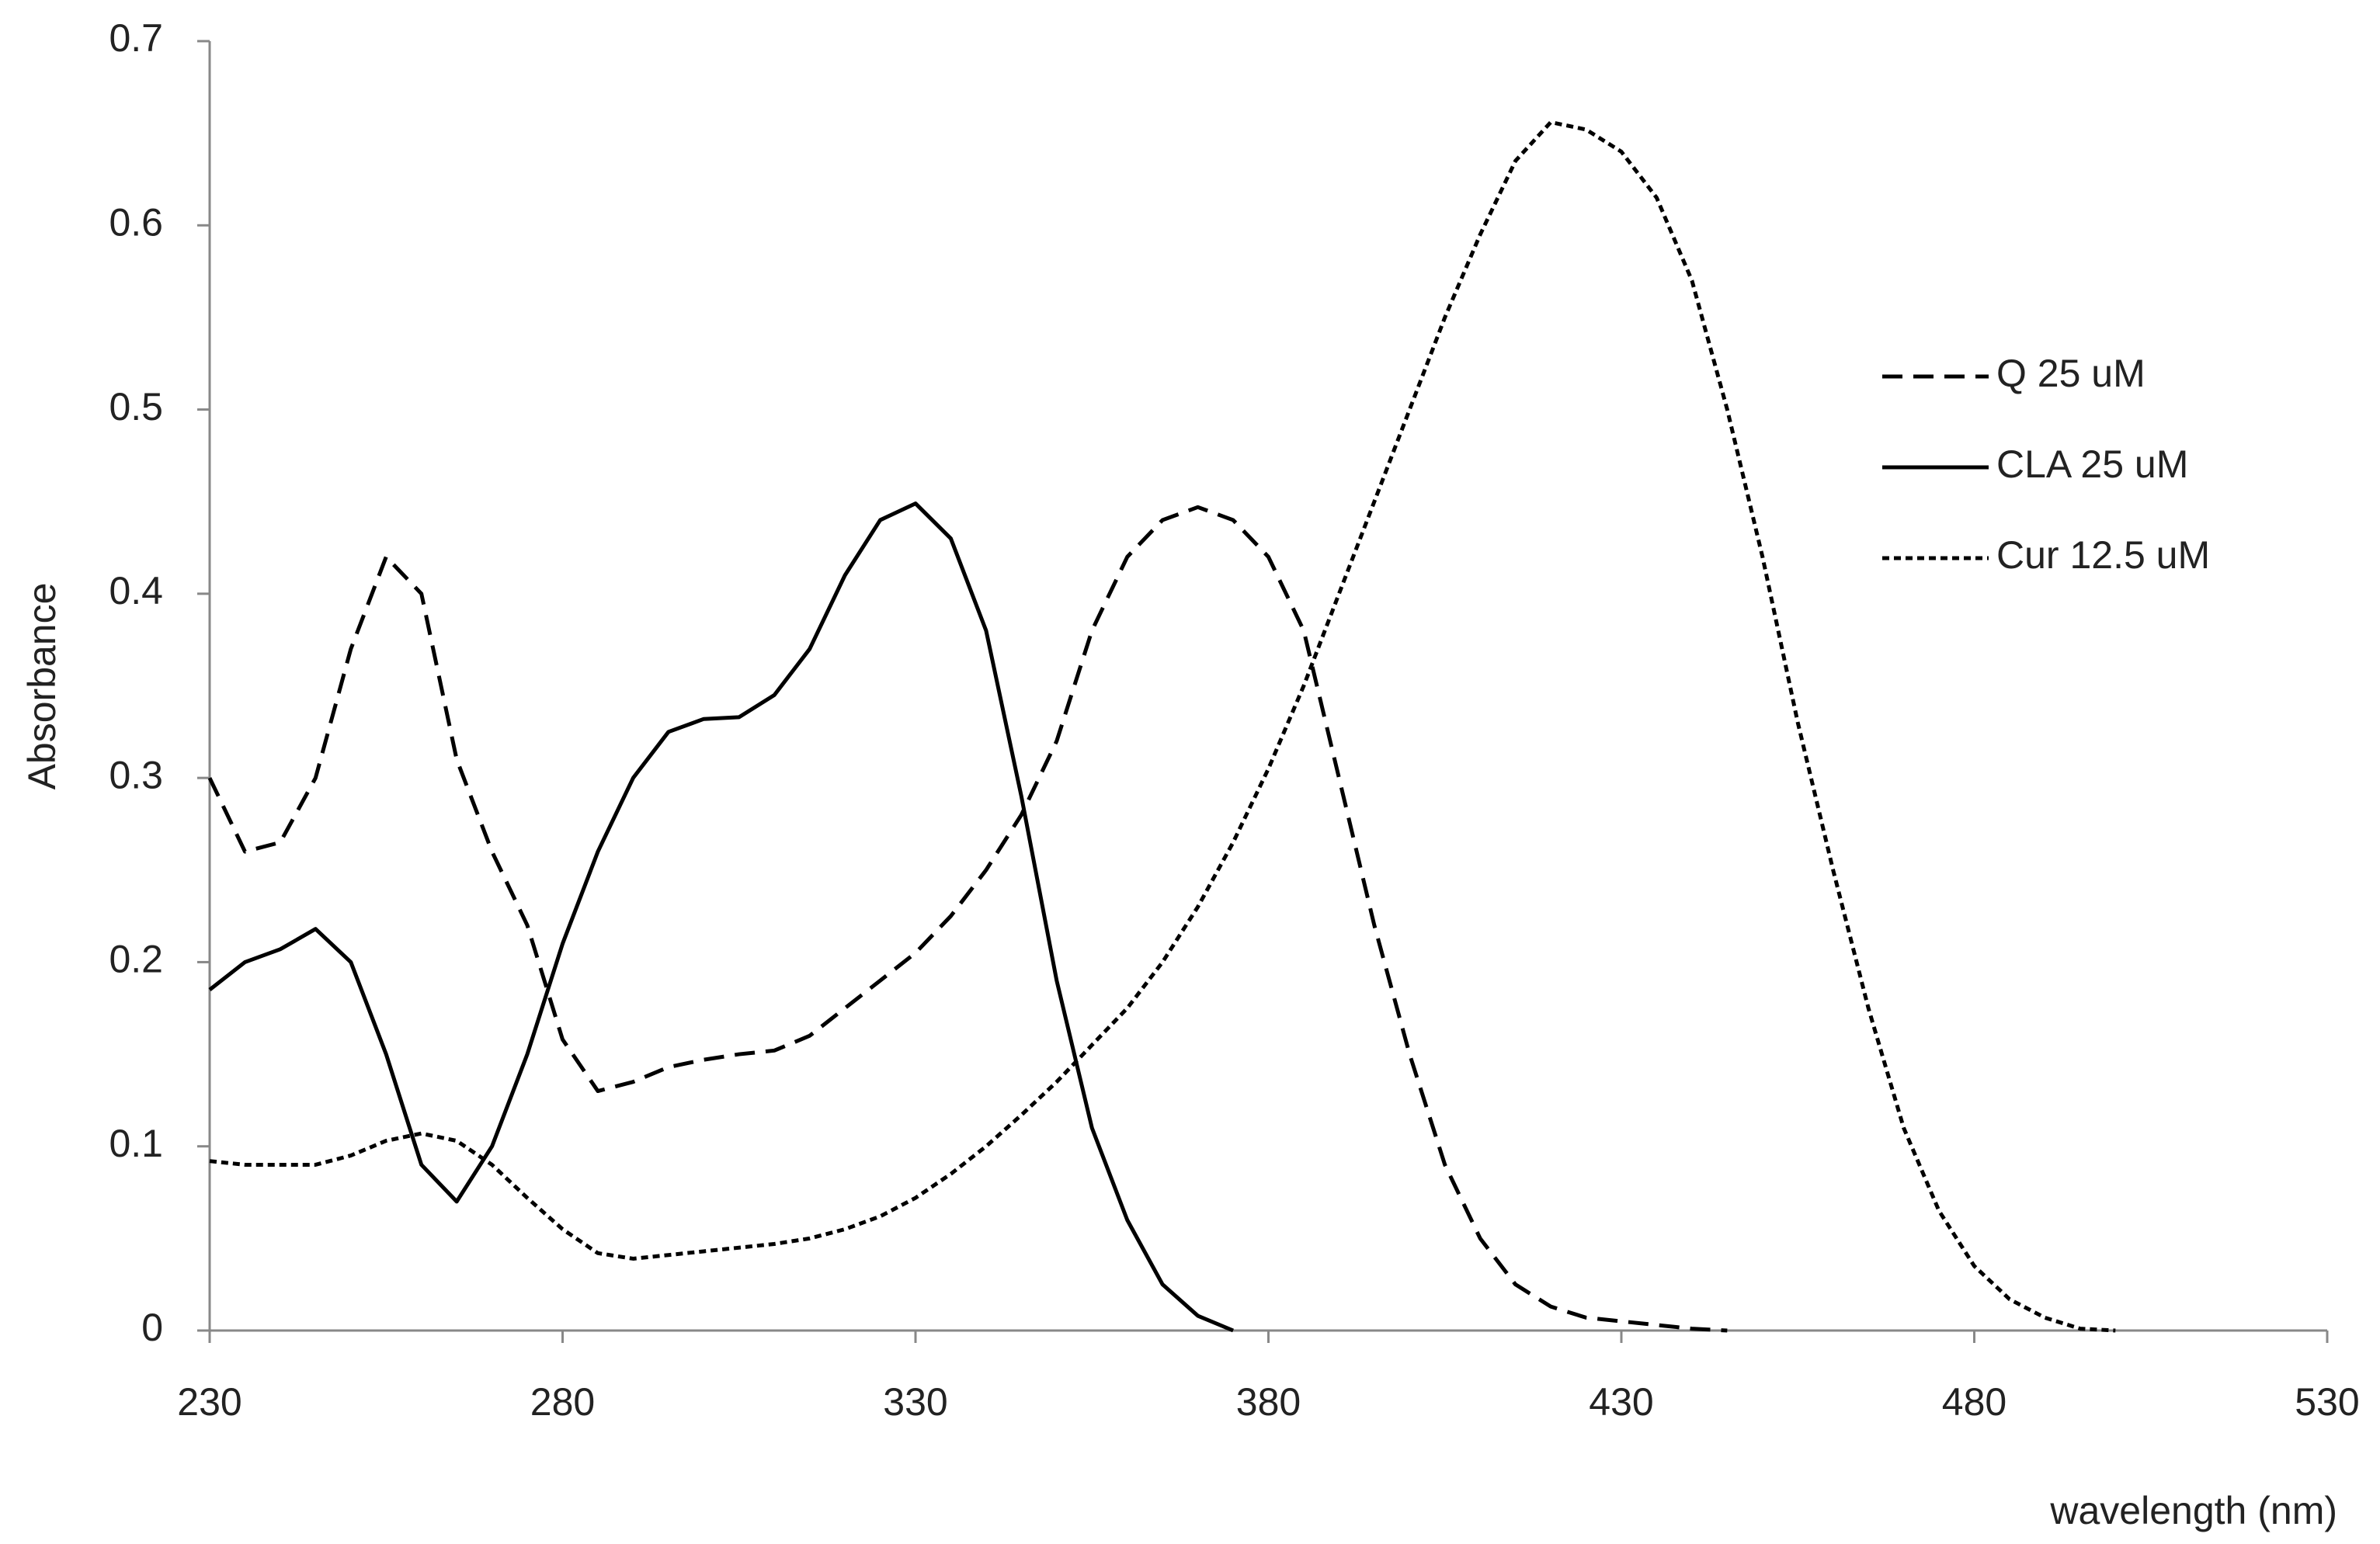 This screenshot has height=1544, width=2380. Describe the element at coordinates (1268, 1402) in the screenshot. I see `x-tick-label: 380` at that location.